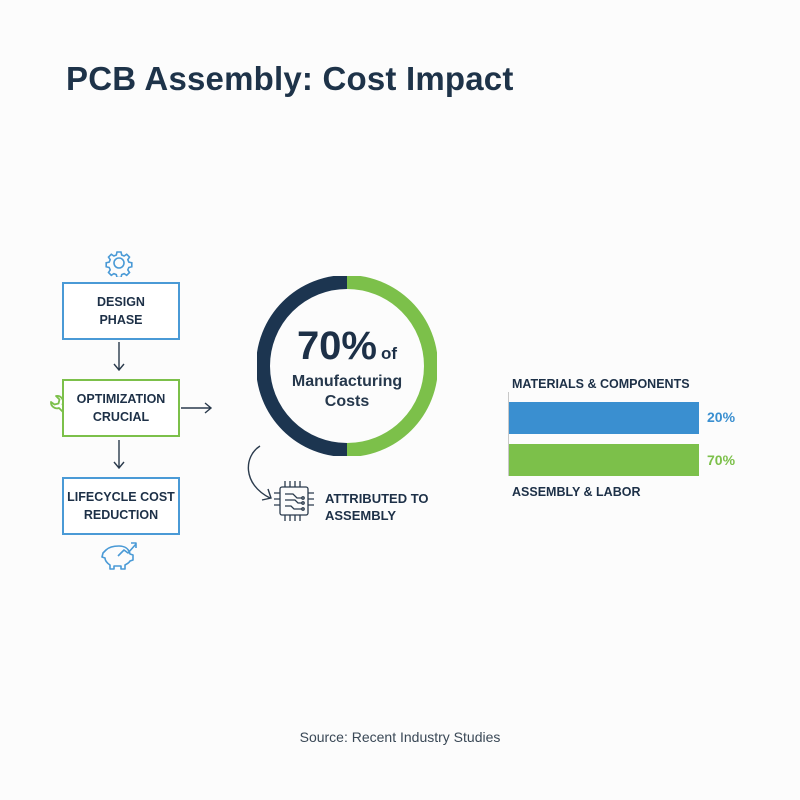 Image resolution: width=800 pixels, height=800 pixels. What do you see at coordinates (294, 501) in the screenshot?
I see `circuit-chip-icon` at bounding box center [294, 501].